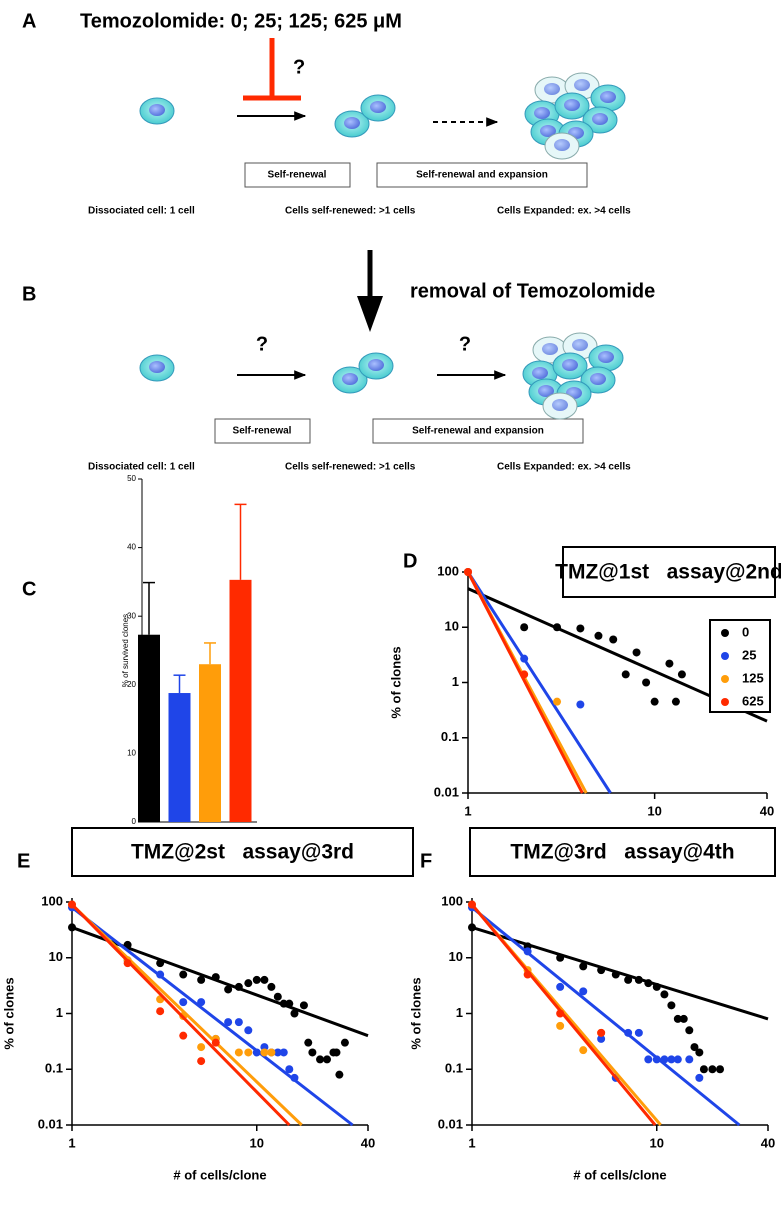 The width and height of the screenshot is (781, 1206). I want to click on panel-label: D, so click(410, 561).